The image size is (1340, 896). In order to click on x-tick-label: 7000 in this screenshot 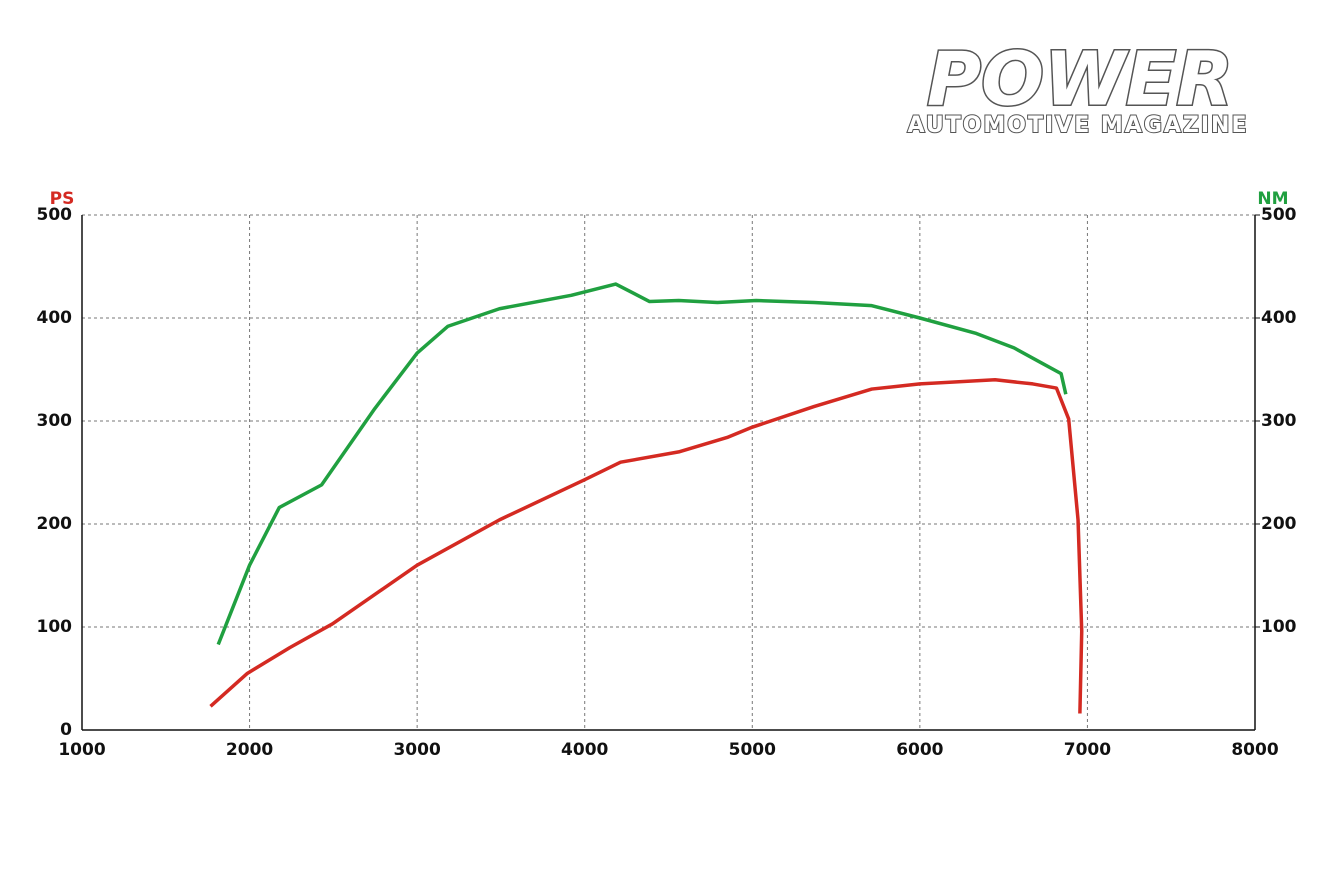, I will do `click(1087, 750)`.